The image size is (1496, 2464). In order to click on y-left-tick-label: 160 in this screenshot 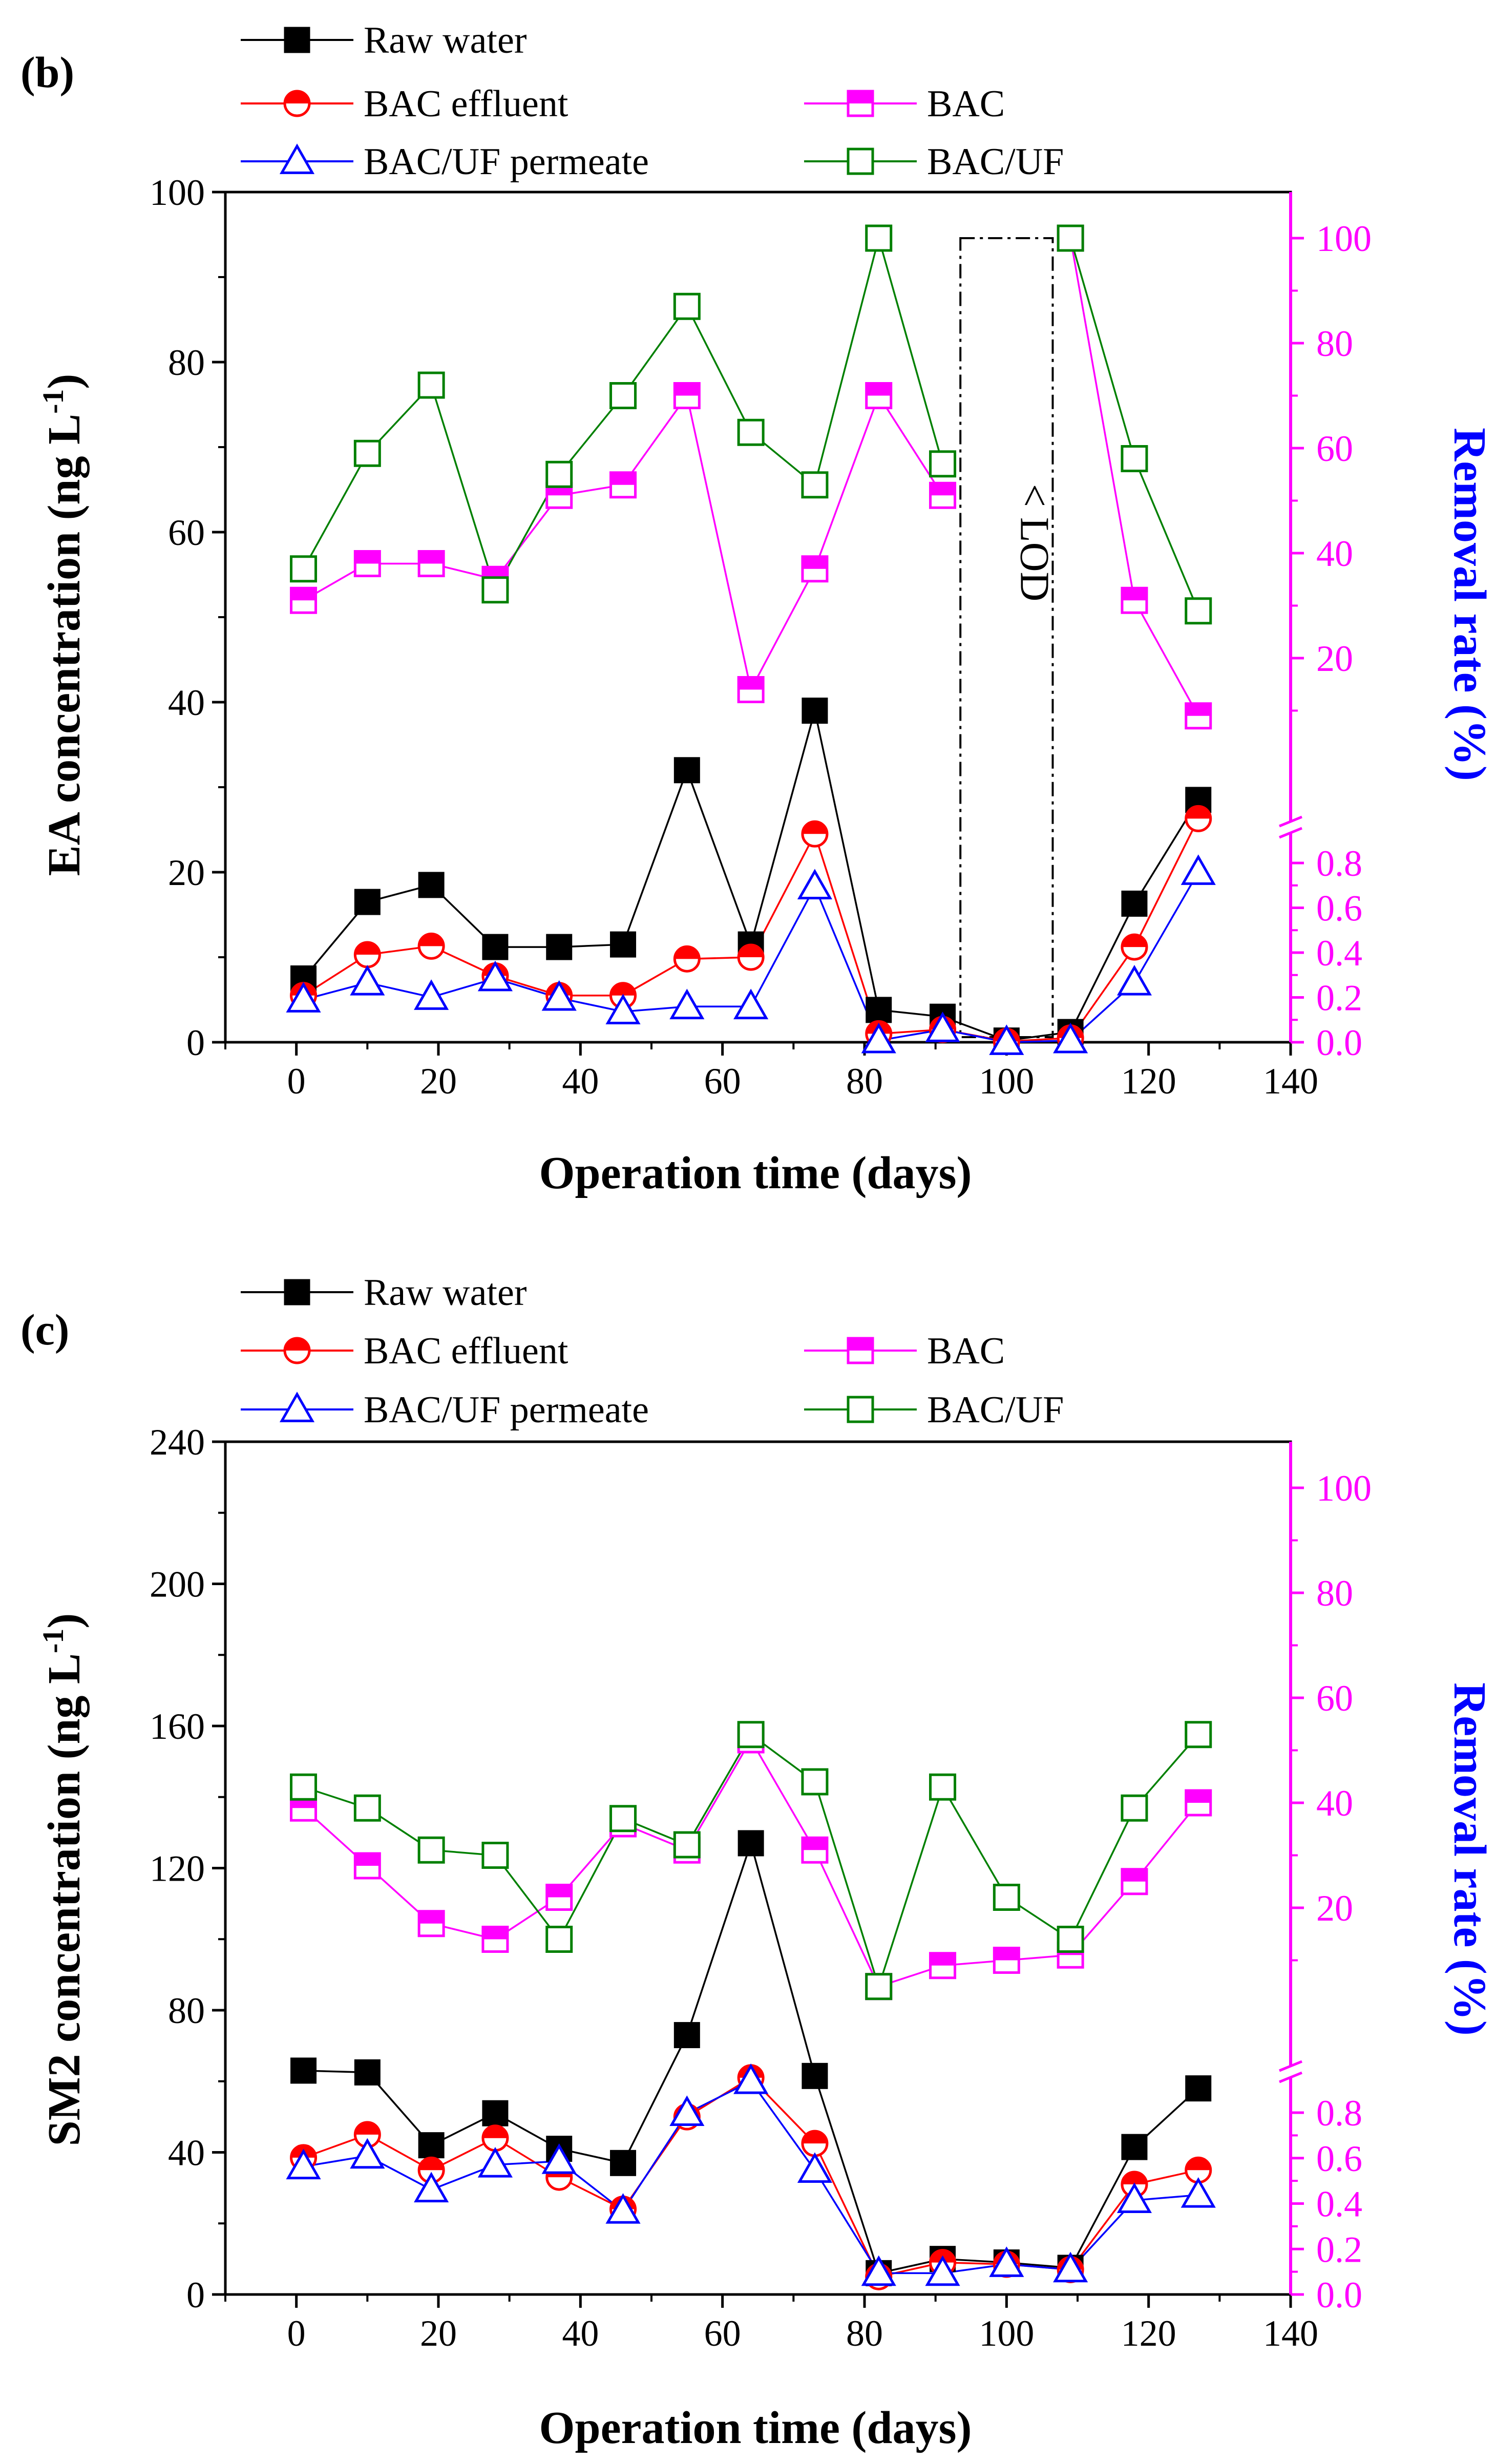, I will do `click(177, 1726)`.